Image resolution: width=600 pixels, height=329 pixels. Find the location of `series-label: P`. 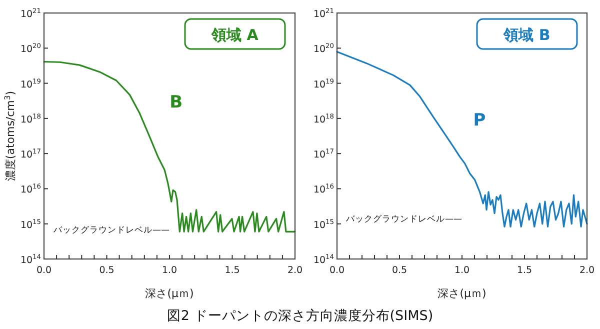

series-label: P is located at coordinates (479, 120).